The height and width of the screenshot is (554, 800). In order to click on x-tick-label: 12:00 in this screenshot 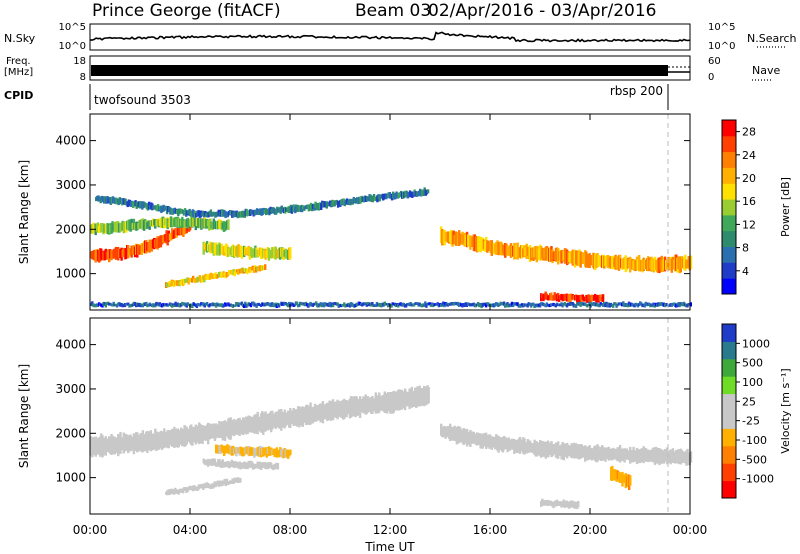, I will do `click(390, 530)`.